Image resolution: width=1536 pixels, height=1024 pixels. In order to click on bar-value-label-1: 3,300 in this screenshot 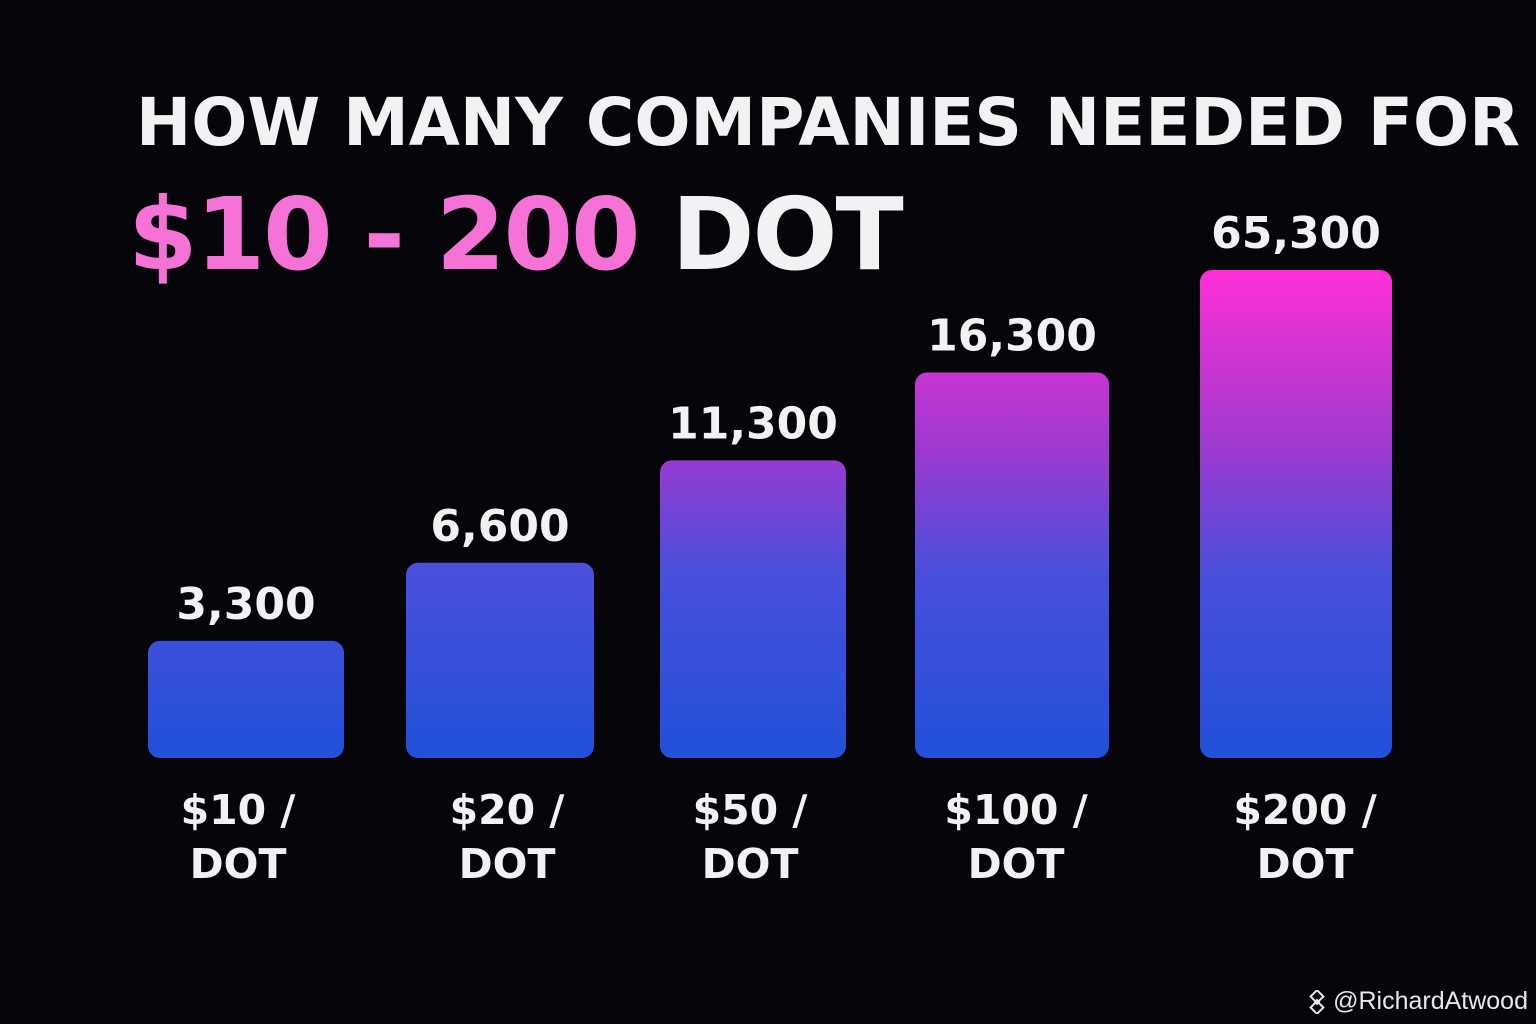, I will do `click(245, 604)`.